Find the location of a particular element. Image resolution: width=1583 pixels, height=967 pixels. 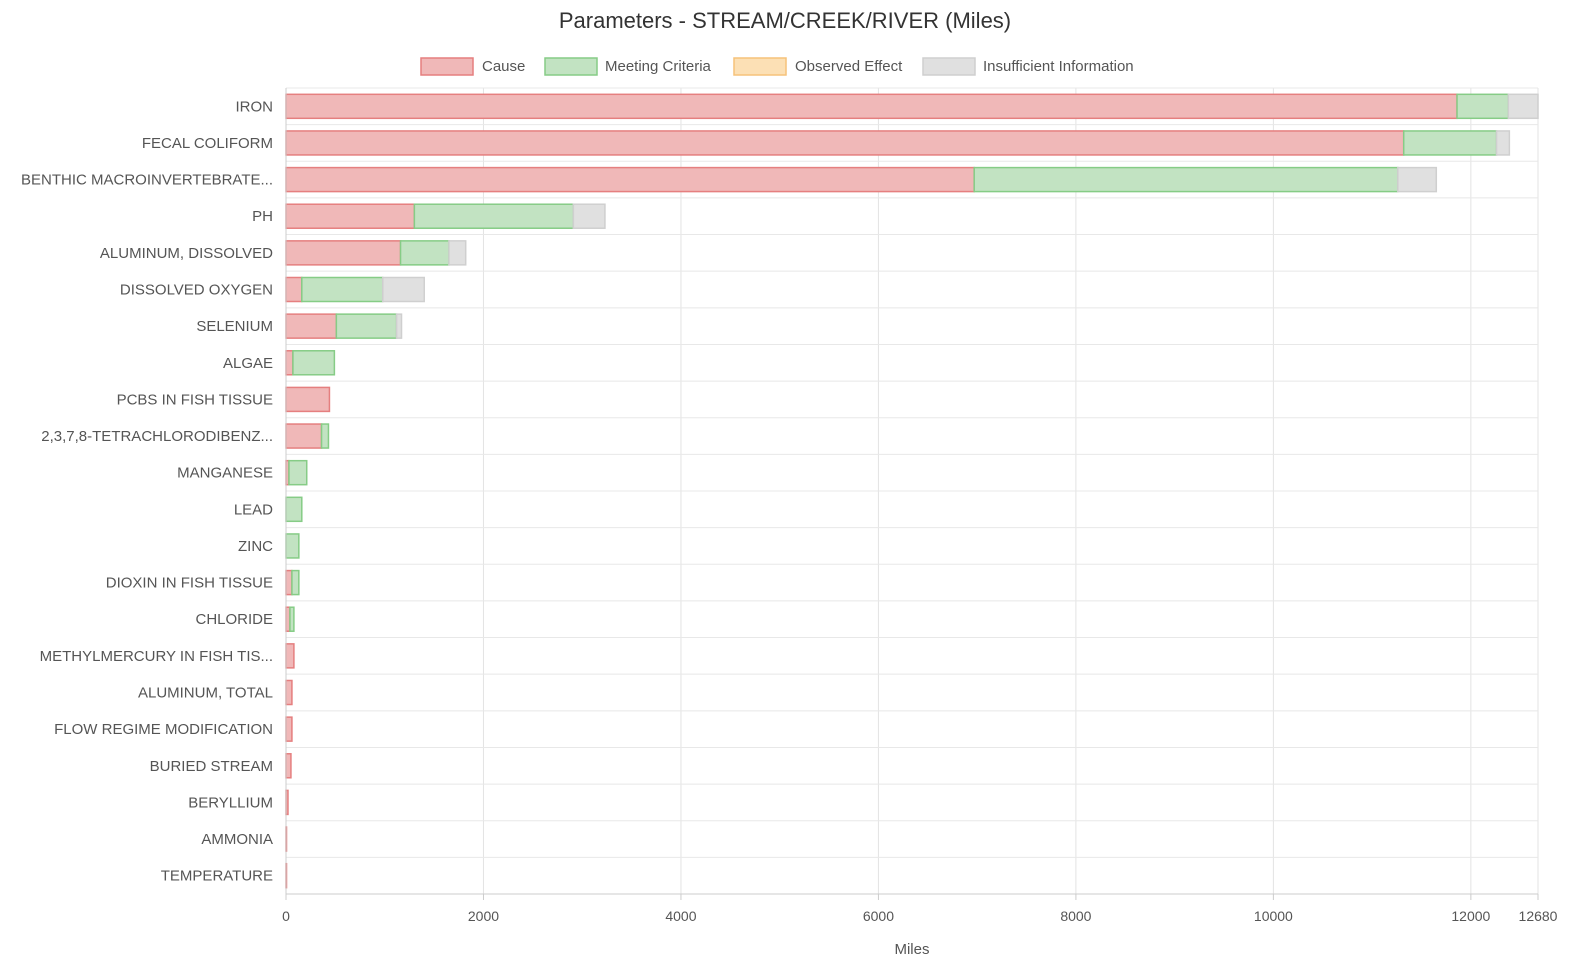

legend-label-meeting-criteria: Meeting Criteria is located at coordinates (658, 66).